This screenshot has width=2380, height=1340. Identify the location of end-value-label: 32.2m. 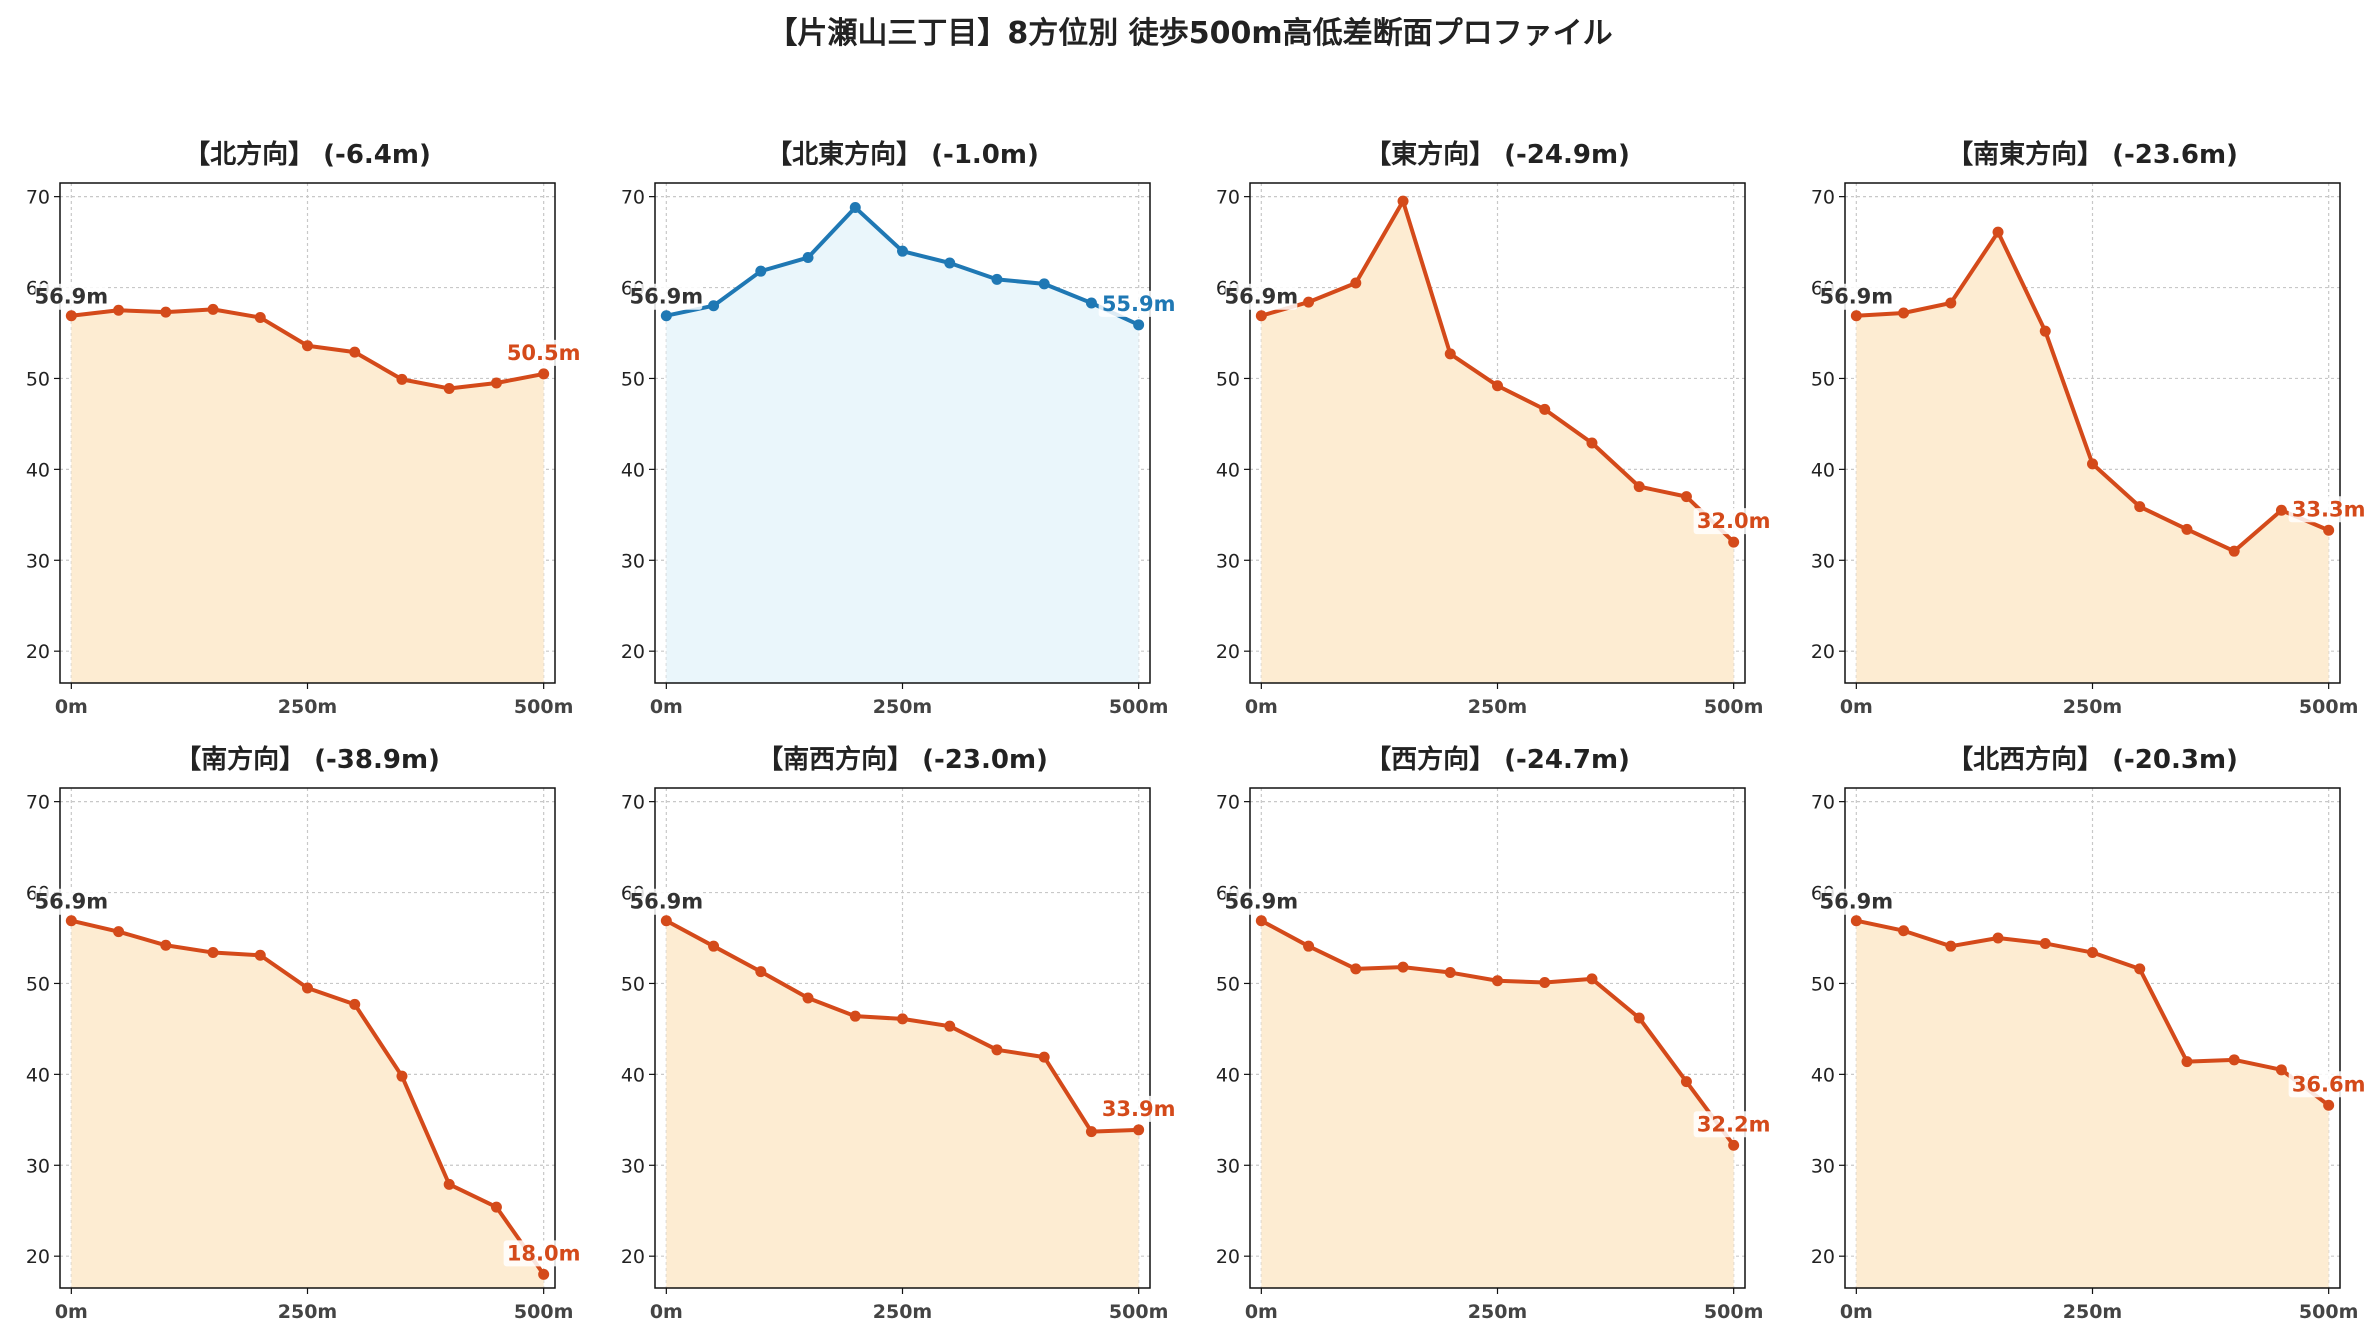
(1734, 1124).